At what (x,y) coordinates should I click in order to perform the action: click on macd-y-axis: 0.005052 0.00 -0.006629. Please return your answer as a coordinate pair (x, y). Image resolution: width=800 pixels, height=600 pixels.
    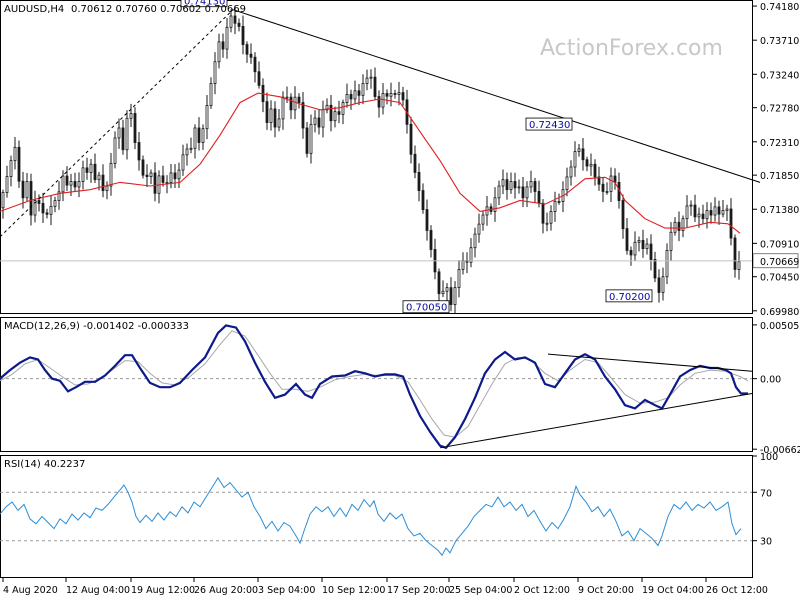
    Looking at the image, I should click on (776, 388).